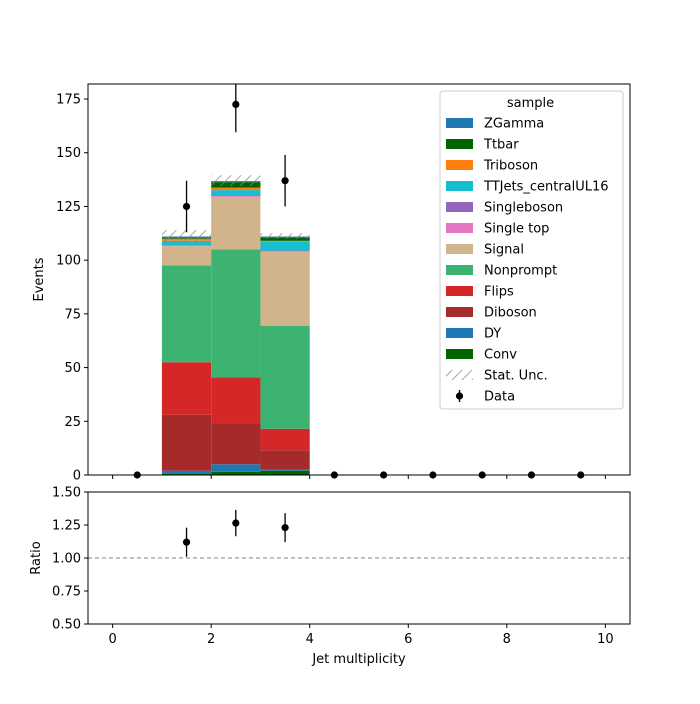 This screenshot has height=704, width=700. What do you see at coordinates (459, 270) in the screenshot?
I see `legend-swatch-nonprompt` at bounding box center [459, 270].